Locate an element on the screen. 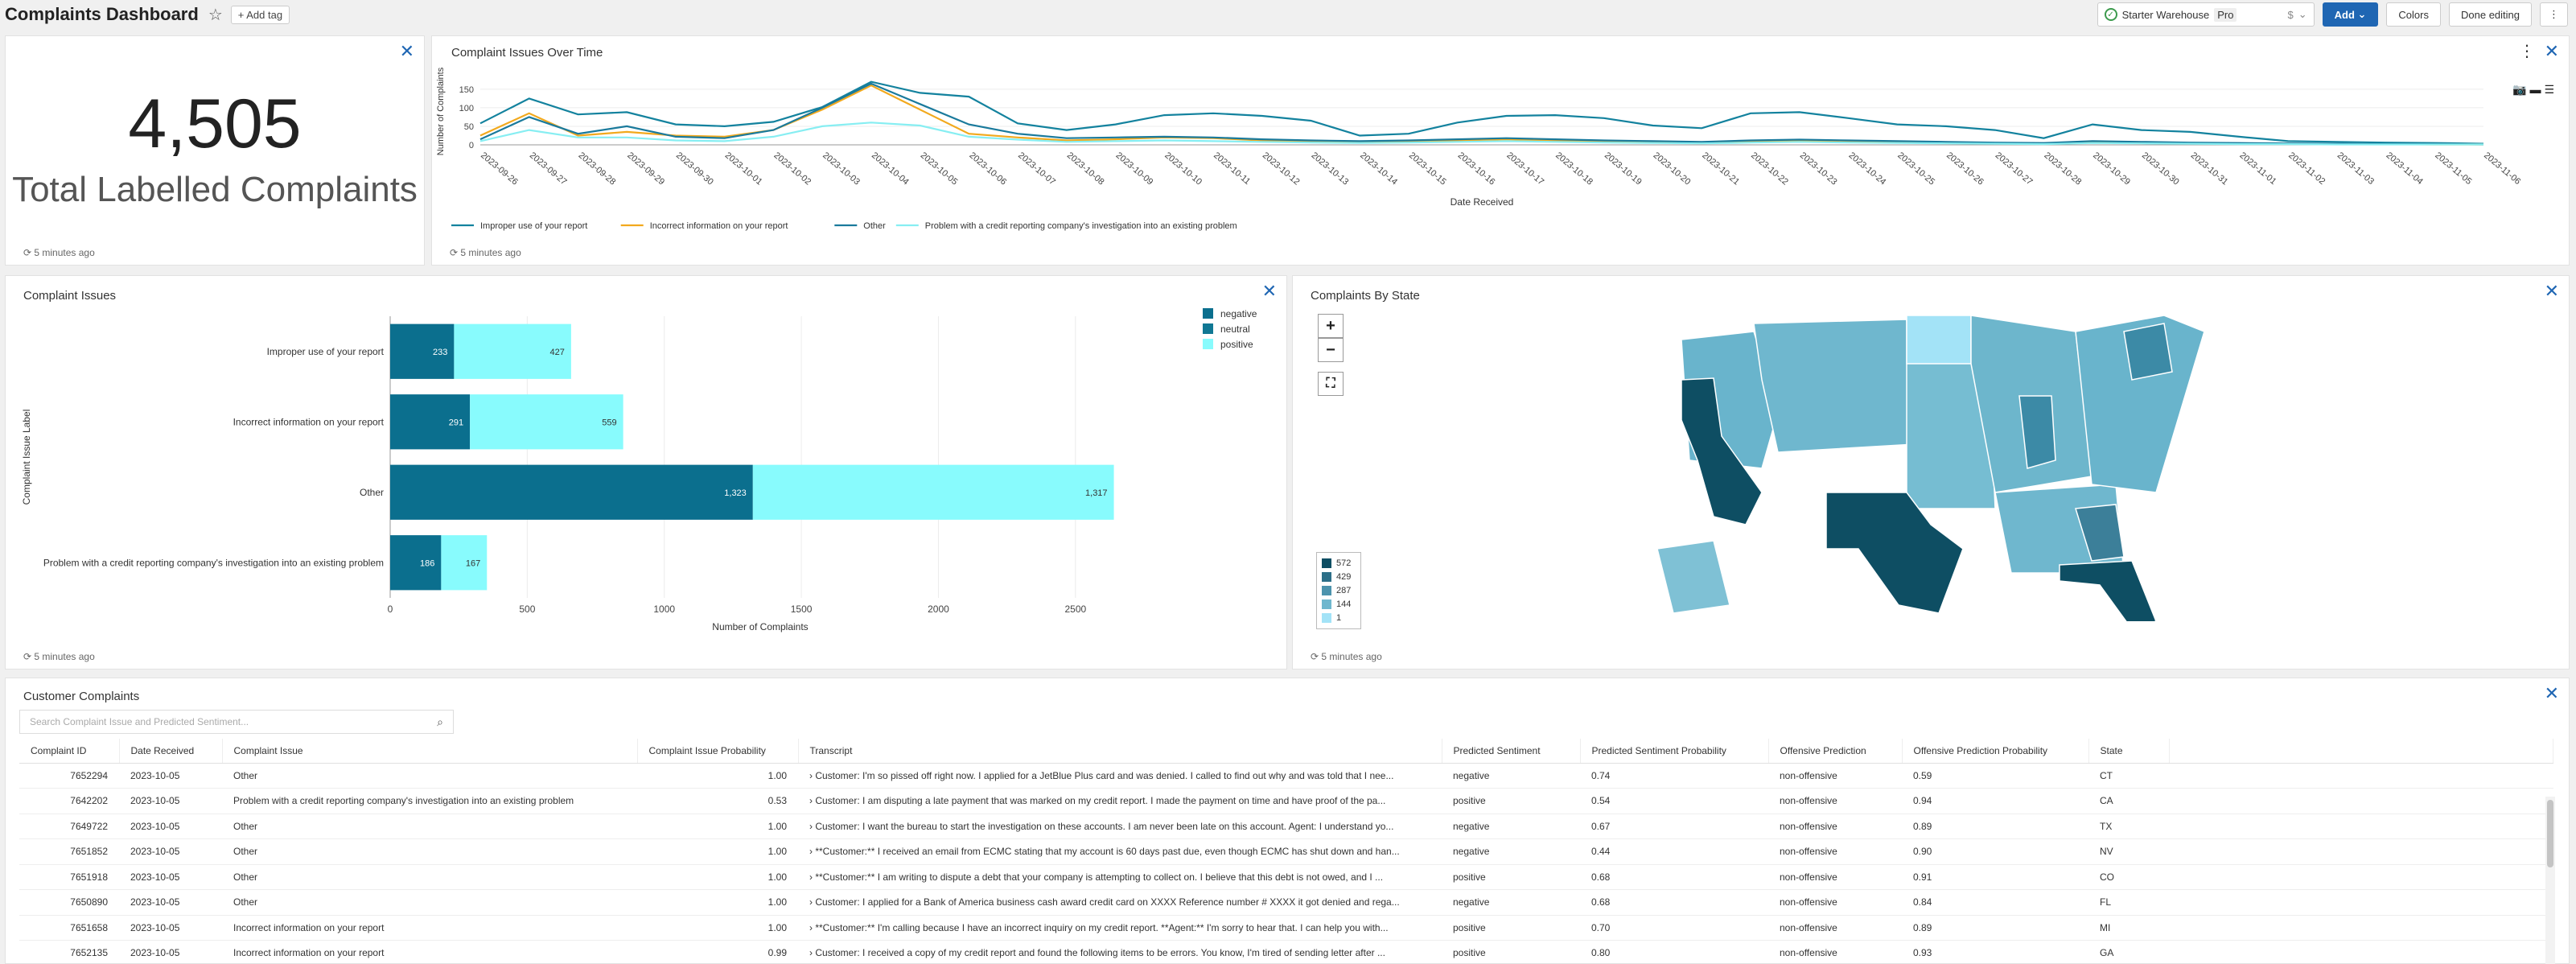 The width and height of the screenshot is (2576, 964). column-header: Offensive Prediction Probability is located at coordinates (1995, 751).